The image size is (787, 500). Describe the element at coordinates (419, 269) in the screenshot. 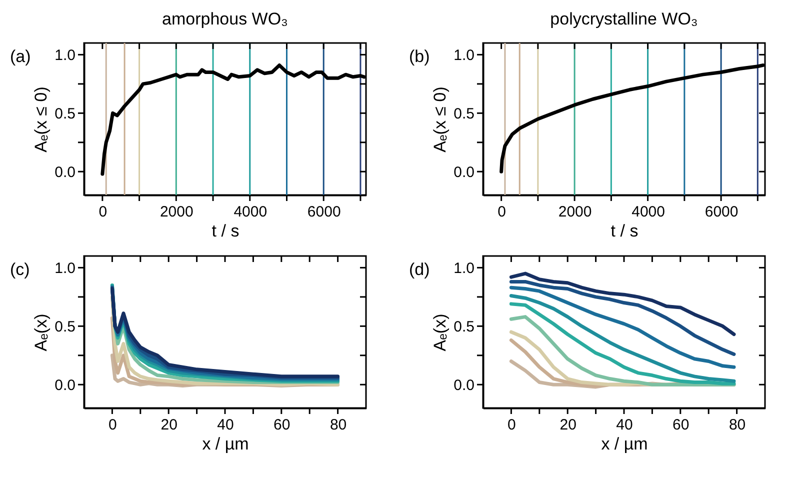

I see `text: (d)` at that location.